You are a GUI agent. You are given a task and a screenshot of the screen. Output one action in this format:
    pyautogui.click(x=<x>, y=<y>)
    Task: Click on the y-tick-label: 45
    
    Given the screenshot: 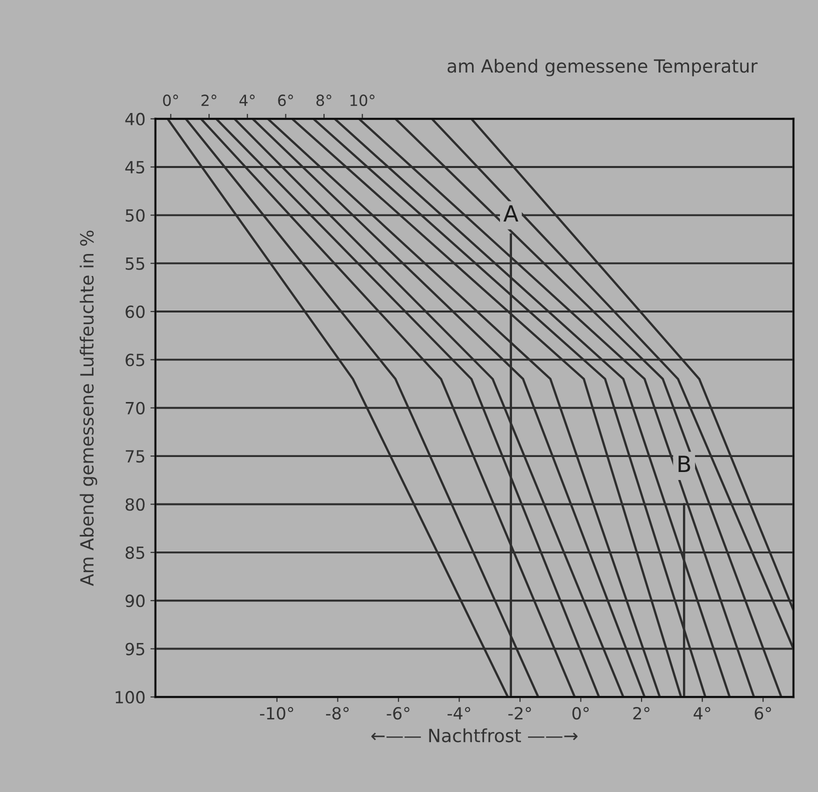 What is the action you would take?
    pyautogui.click(x=134, y=167)
    